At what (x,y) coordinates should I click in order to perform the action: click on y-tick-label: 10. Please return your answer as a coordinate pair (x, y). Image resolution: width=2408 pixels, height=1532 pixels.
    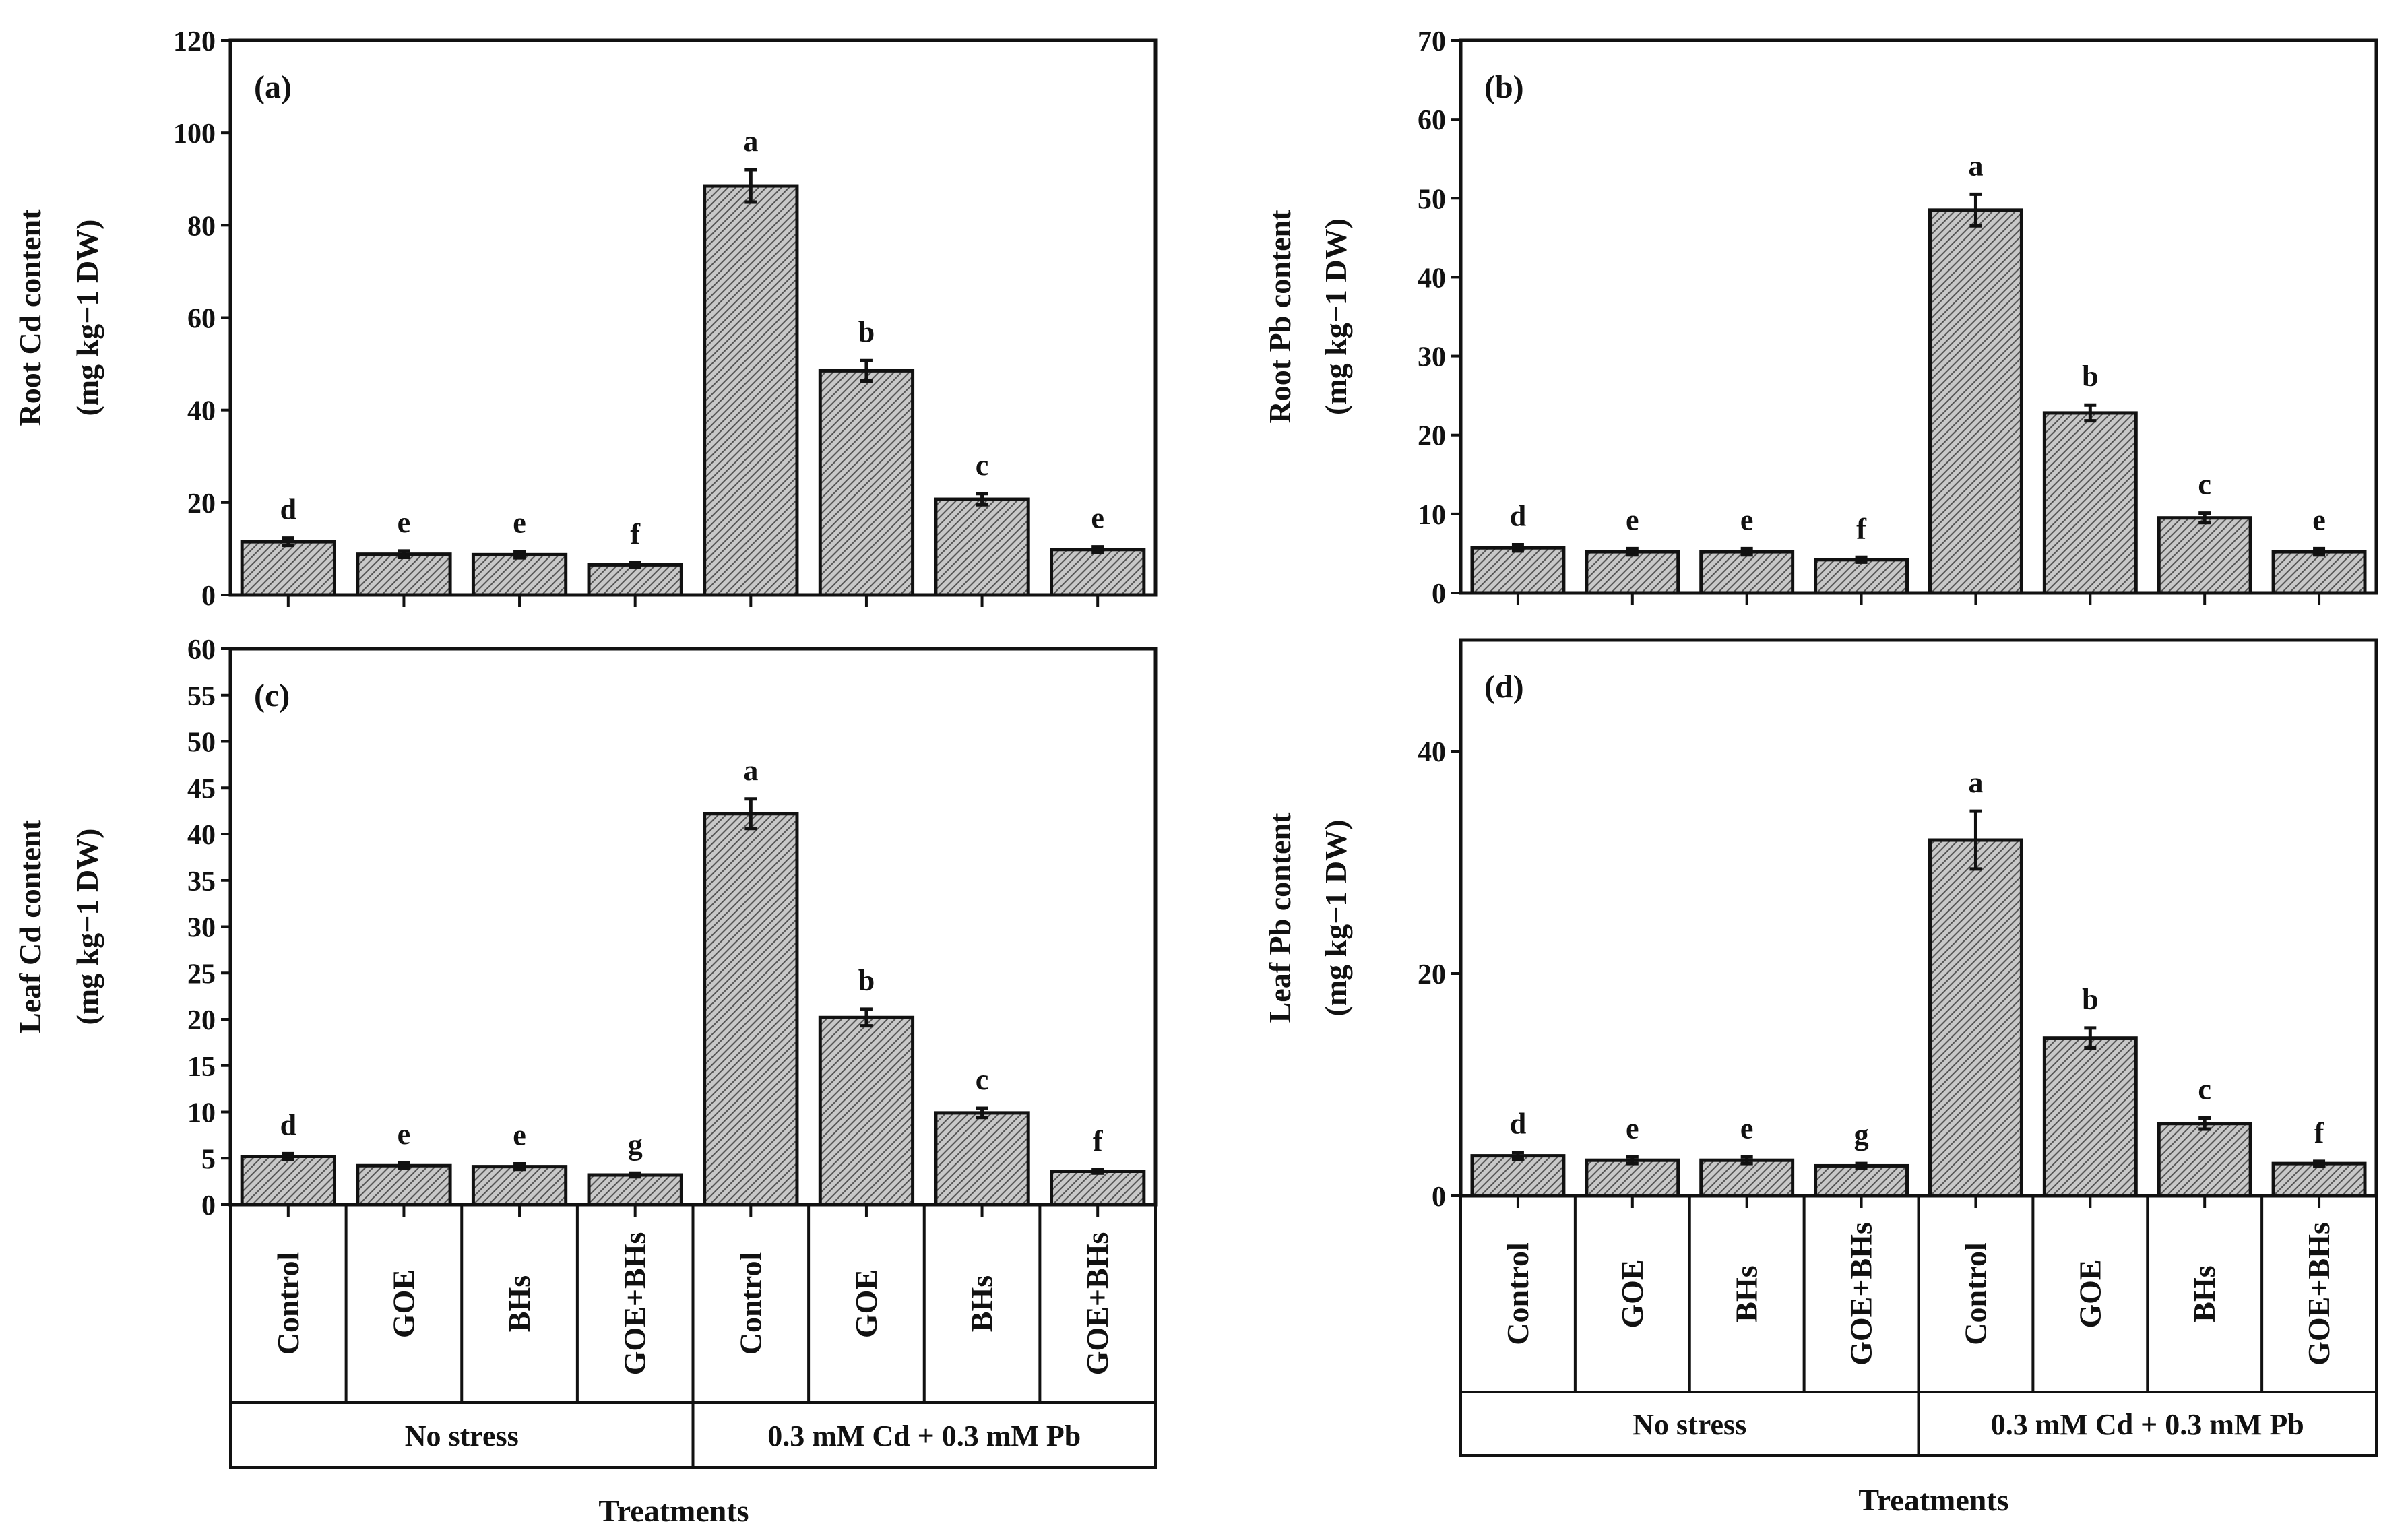
    Looking at the image, I should click on (201, 1113).